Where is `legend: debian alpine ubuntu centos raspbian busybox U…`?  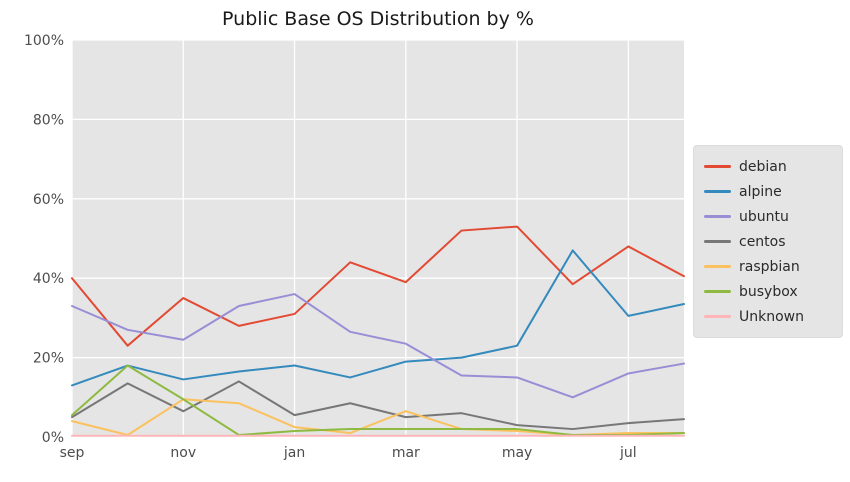 legend: debian alpine ubuntu centos raspbian busybox U… is located at coordinates (768, 241).